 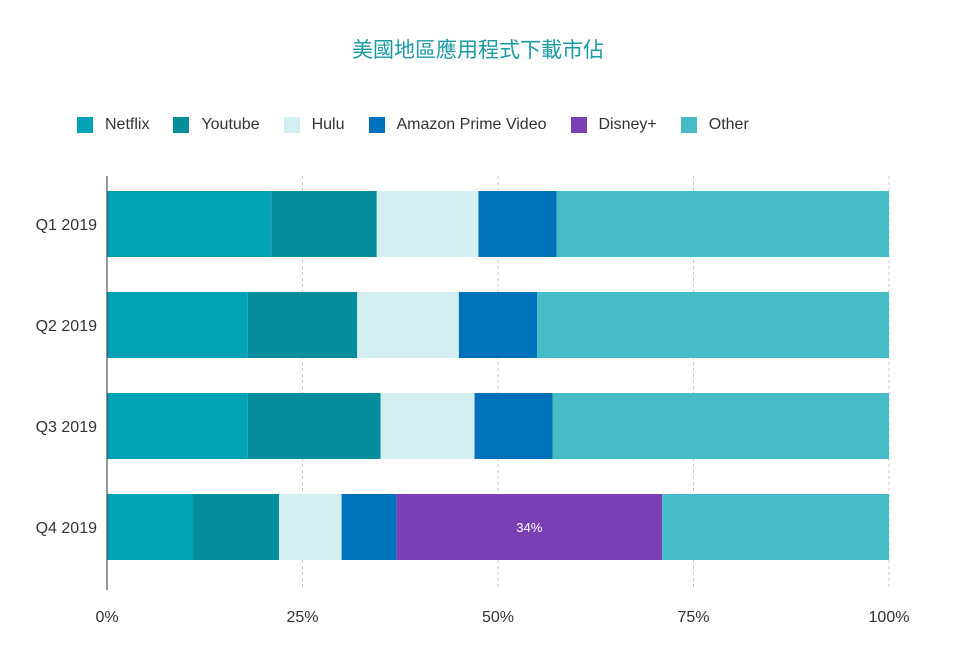 I want to click on legend-label: Other, so click(x=728, y=124).